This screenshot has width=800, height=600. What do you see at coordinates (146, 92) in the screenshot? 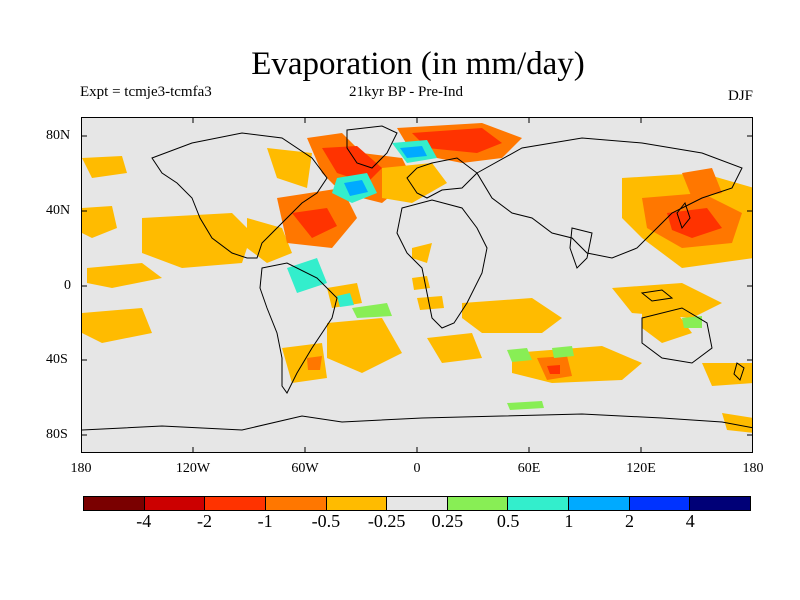
I see `experiment-label: Expt = tcmje3-tcmfa3` at bounding box center [146, 92].